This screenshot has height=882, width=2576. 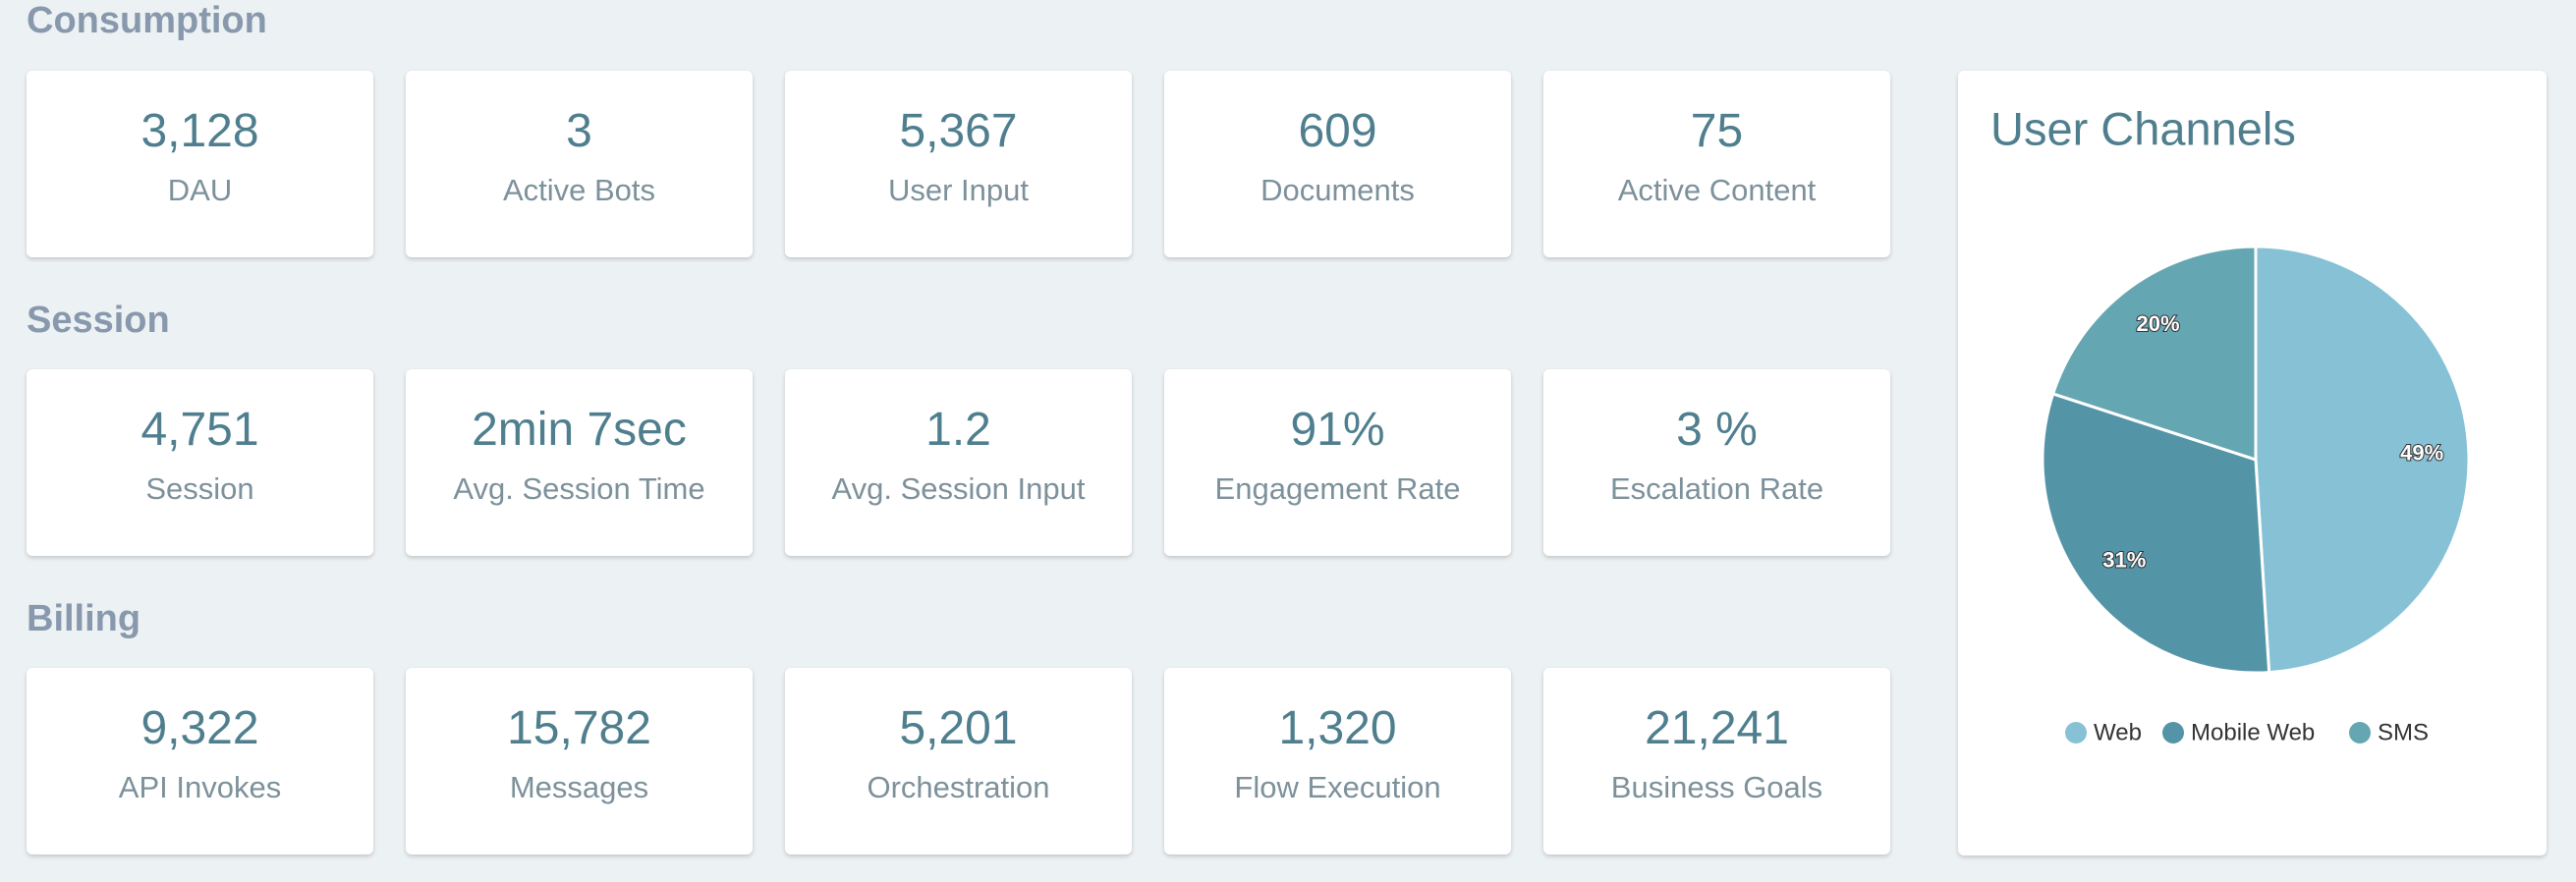 What do you see at coordinates (958, 787) in the screenshot?
I see `stat-label: Orchestration` at bounding box center [958, 787].